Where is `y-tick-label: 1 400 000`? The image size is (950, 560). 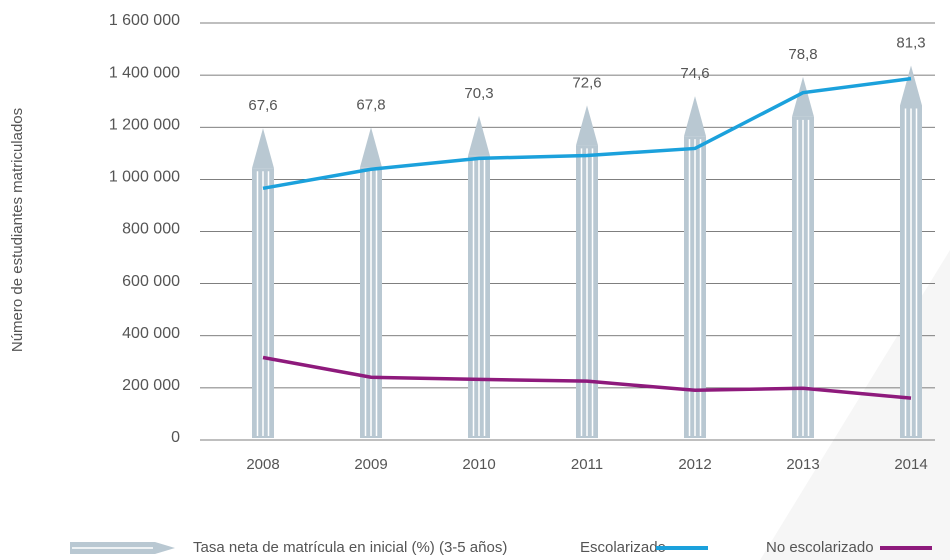 y-tick-label: 1 400 000 is located at coordinates (144, 72).